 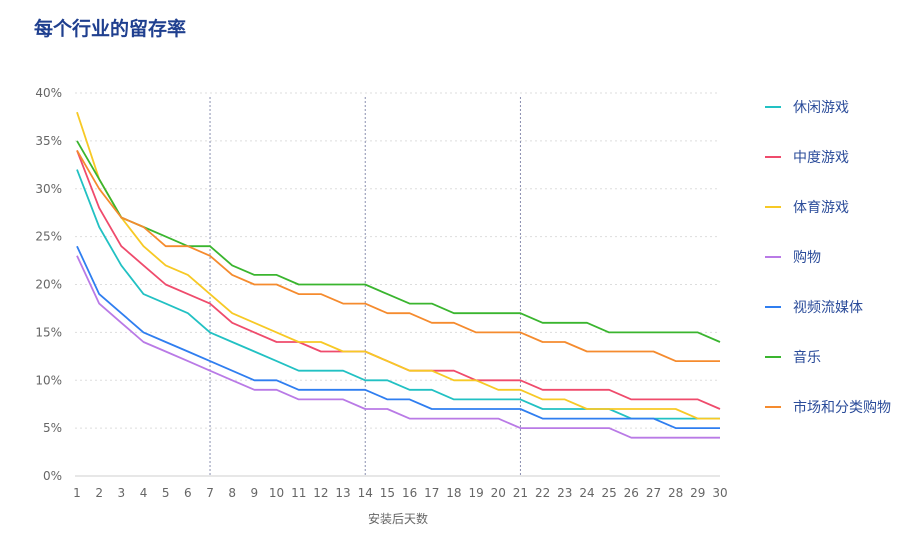 I want to click on y-tick-label: 25%, so click(x=48, y=237).